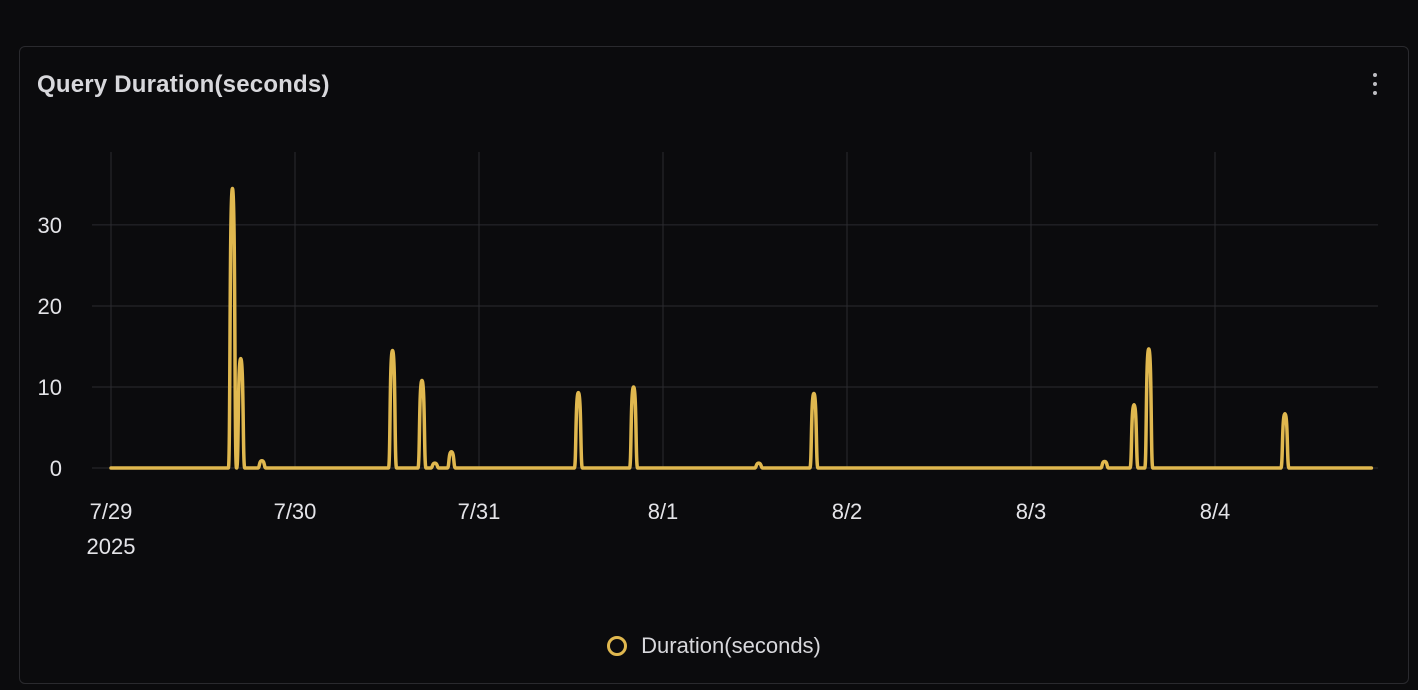  What do you see at coordinates (1031, 511) in the screenshot?
I see `x-tick-label: 8/3` at bounding box center [1031, 511].